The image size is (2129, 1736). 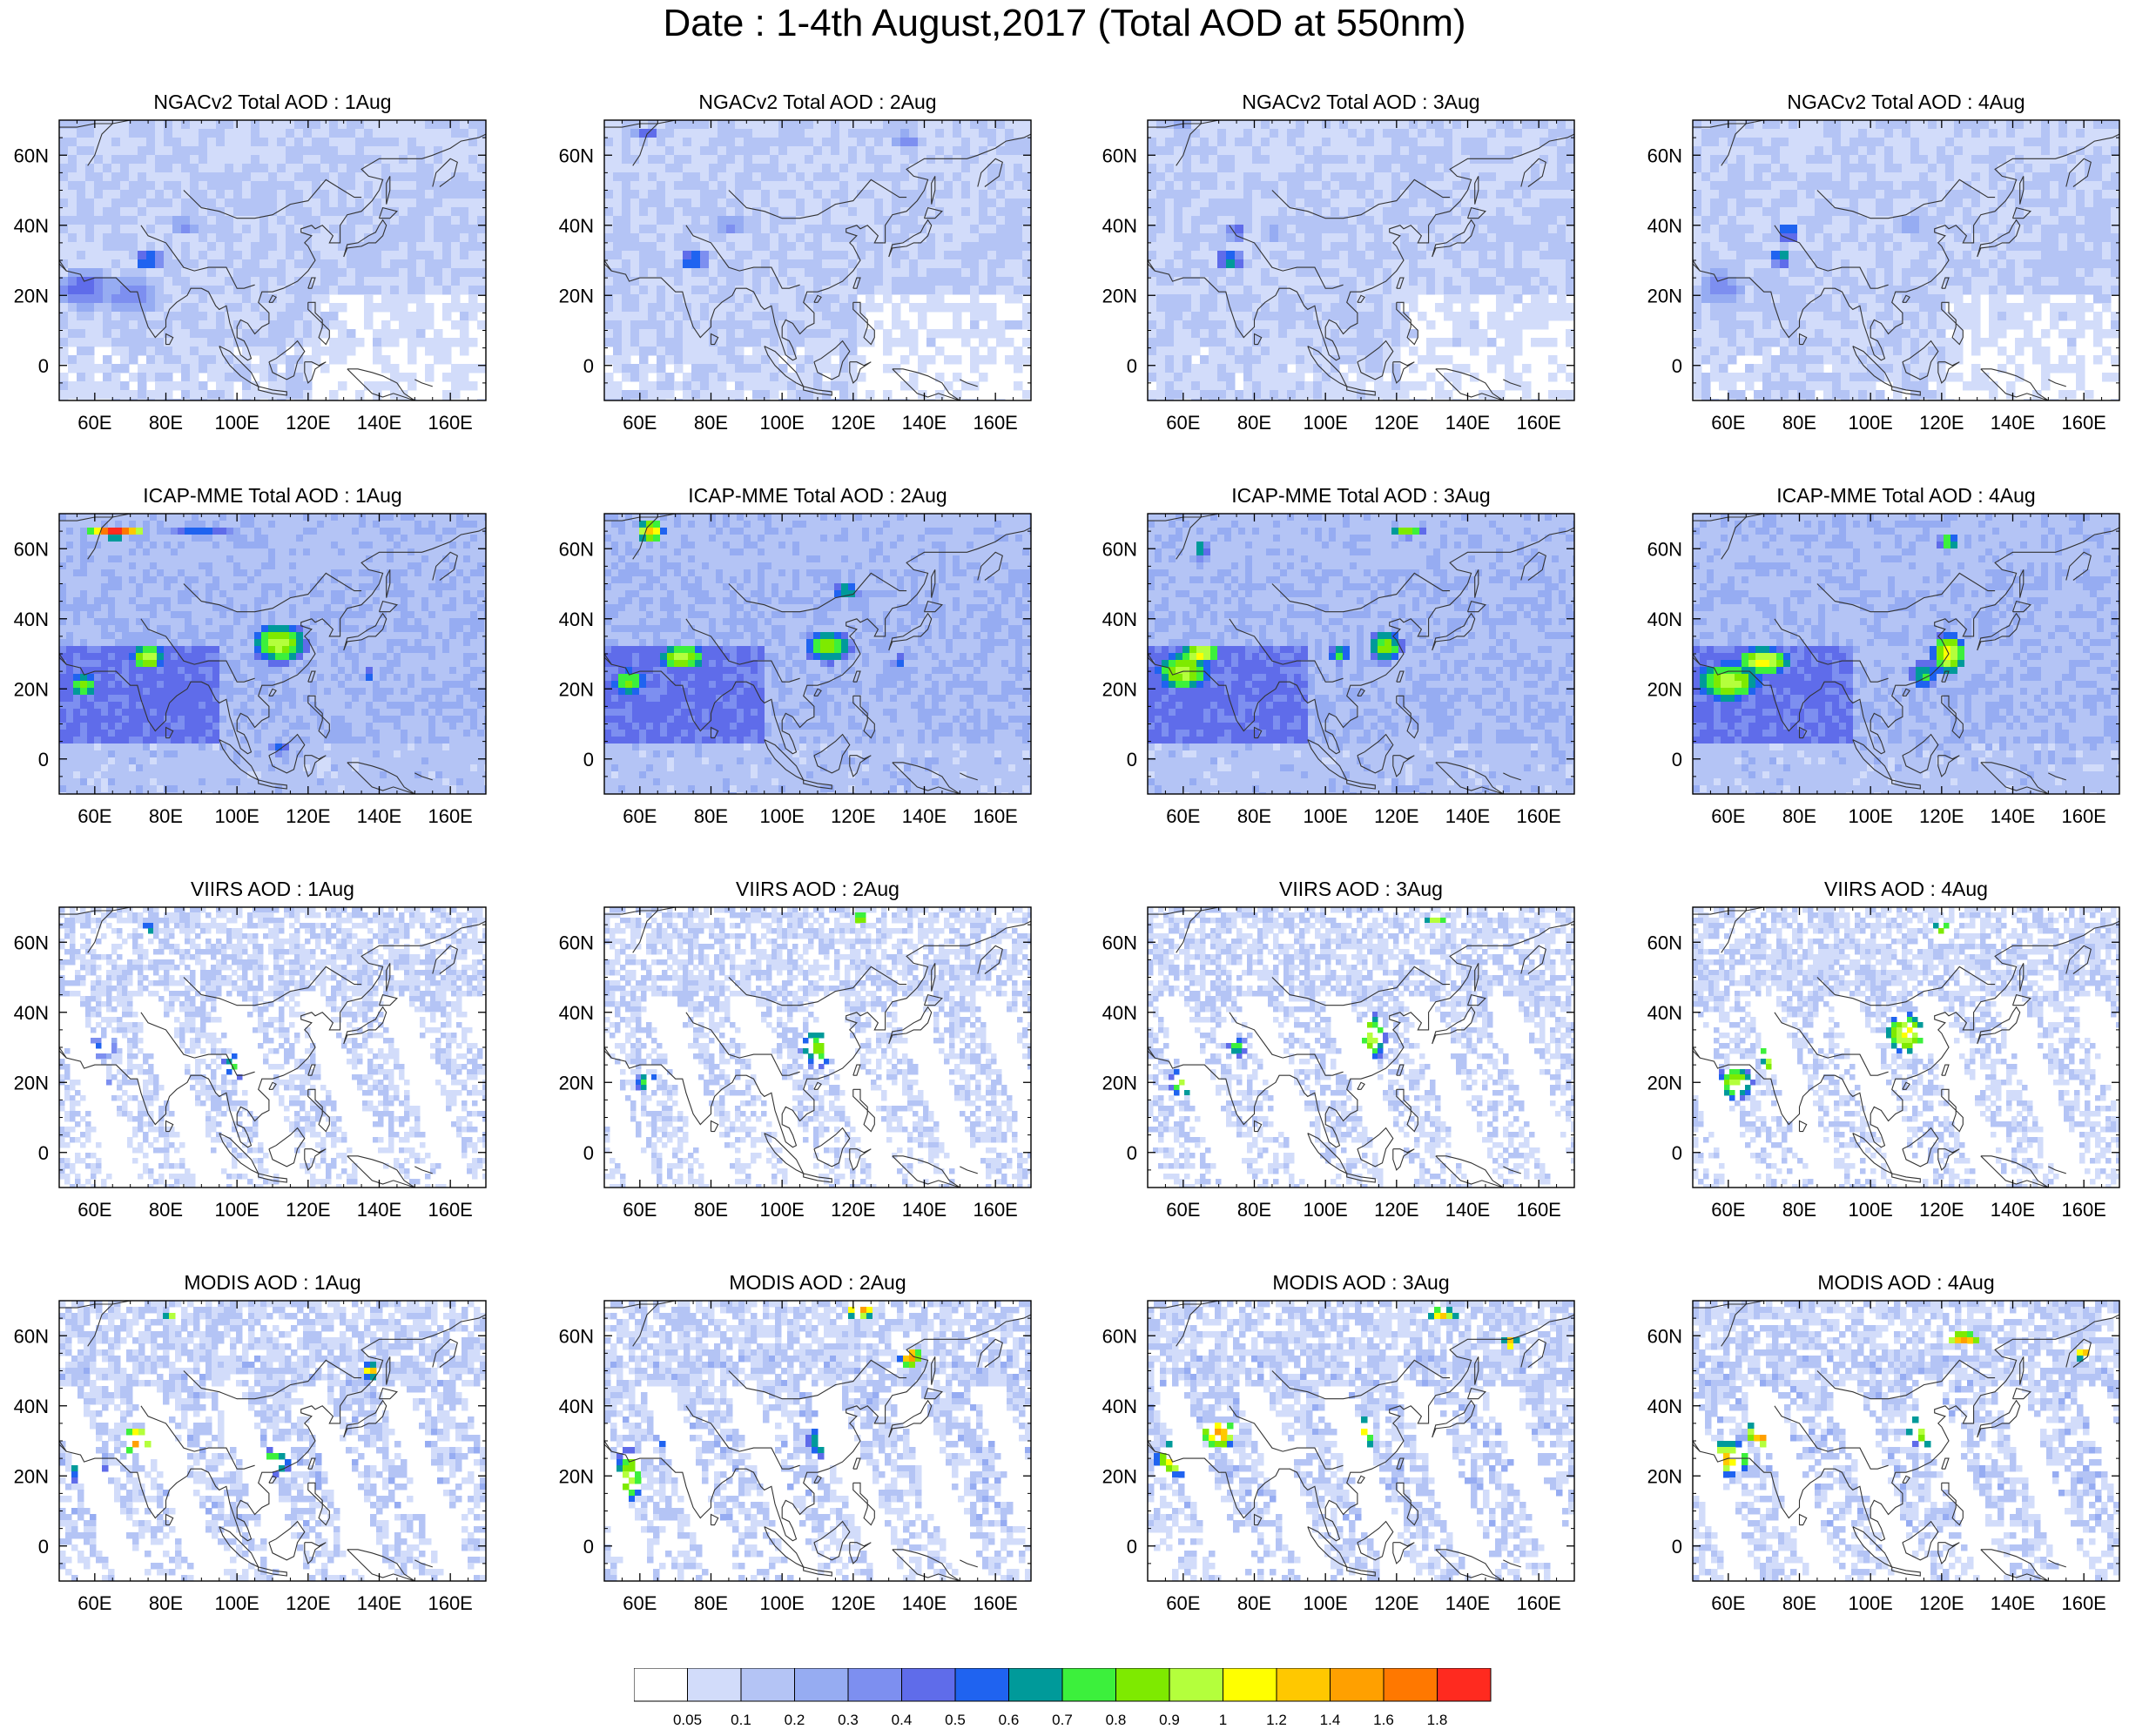 I want to click on colorbar-label: 0.6, so click(x=1010, y=1720).